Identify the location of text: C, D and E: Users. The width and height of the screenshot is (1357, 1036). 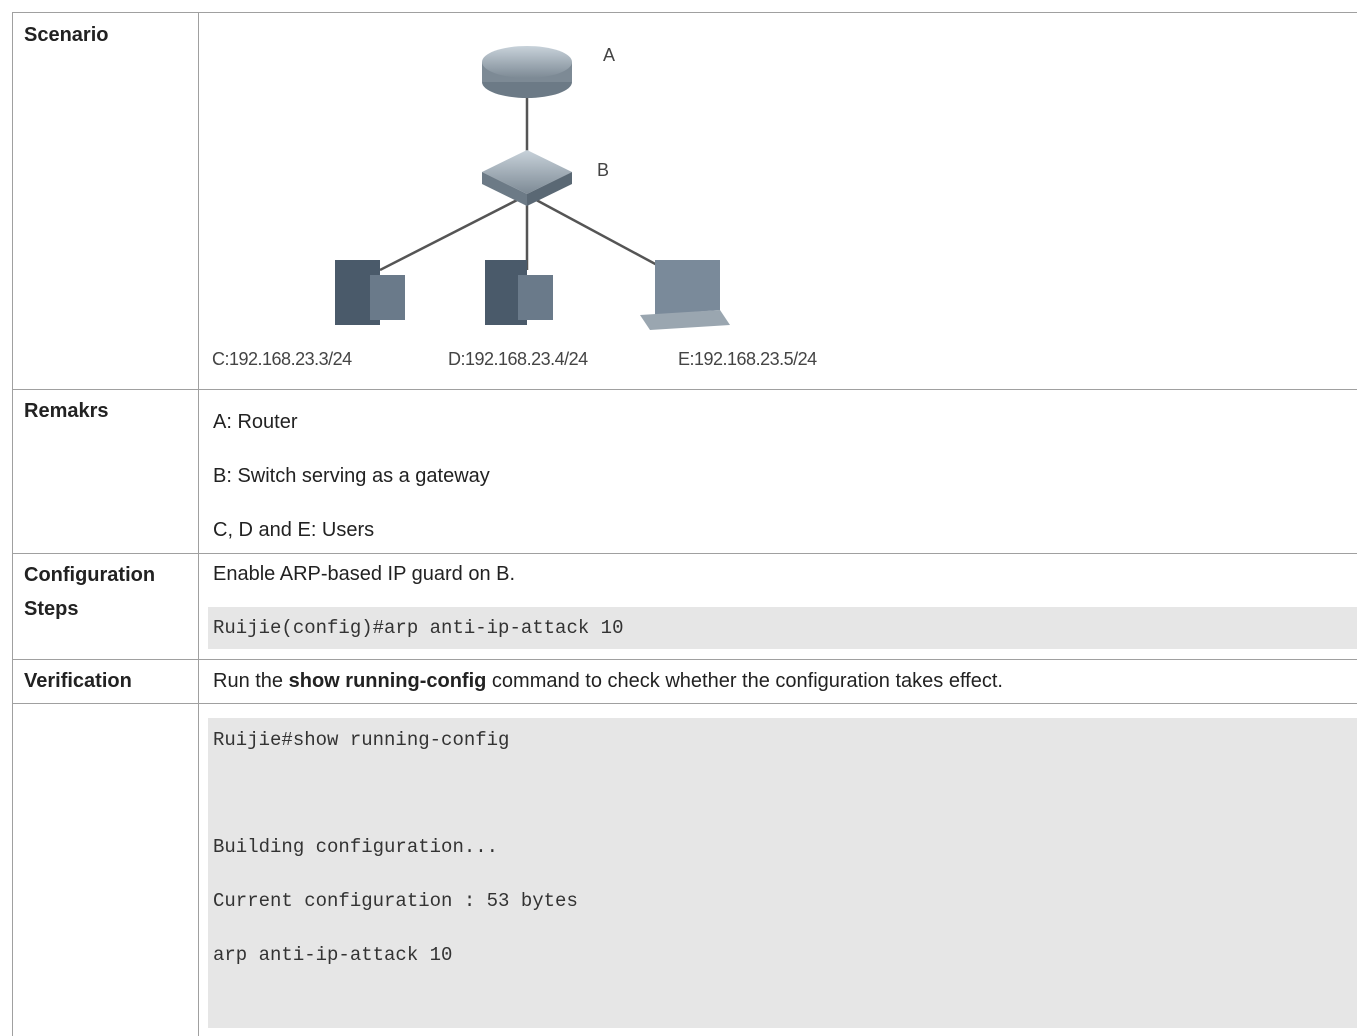
(294, 530).